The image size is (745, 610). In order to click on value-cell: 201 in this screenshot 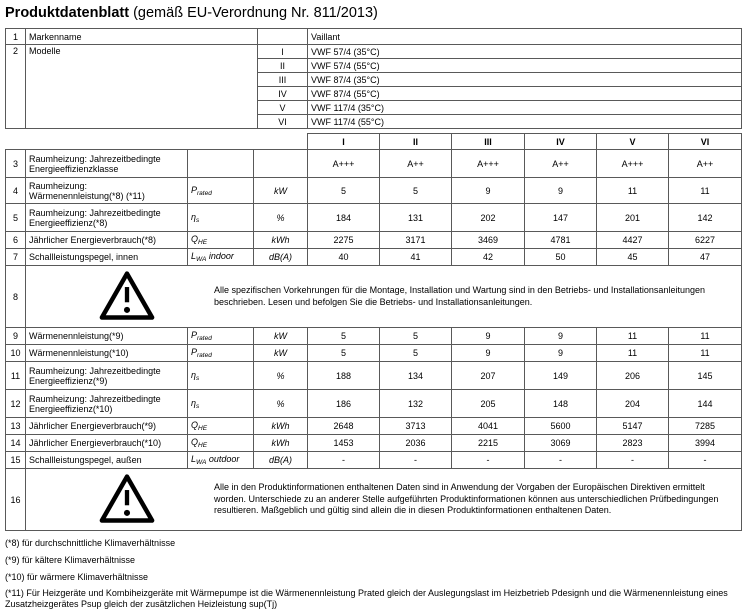, I will do `click(632, 217)`.